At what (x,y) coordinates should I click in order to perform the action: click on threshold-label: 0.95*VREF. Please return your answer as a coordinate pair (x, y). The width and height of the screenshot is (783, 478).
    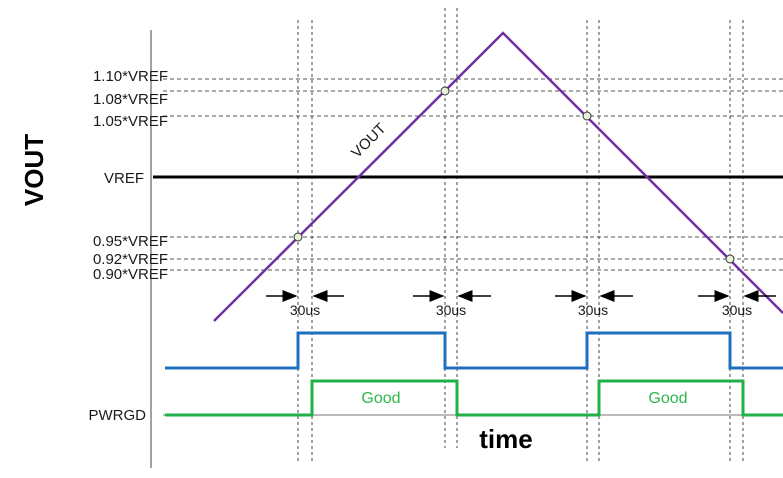
    Looking at the image, I should click on (130, 241).